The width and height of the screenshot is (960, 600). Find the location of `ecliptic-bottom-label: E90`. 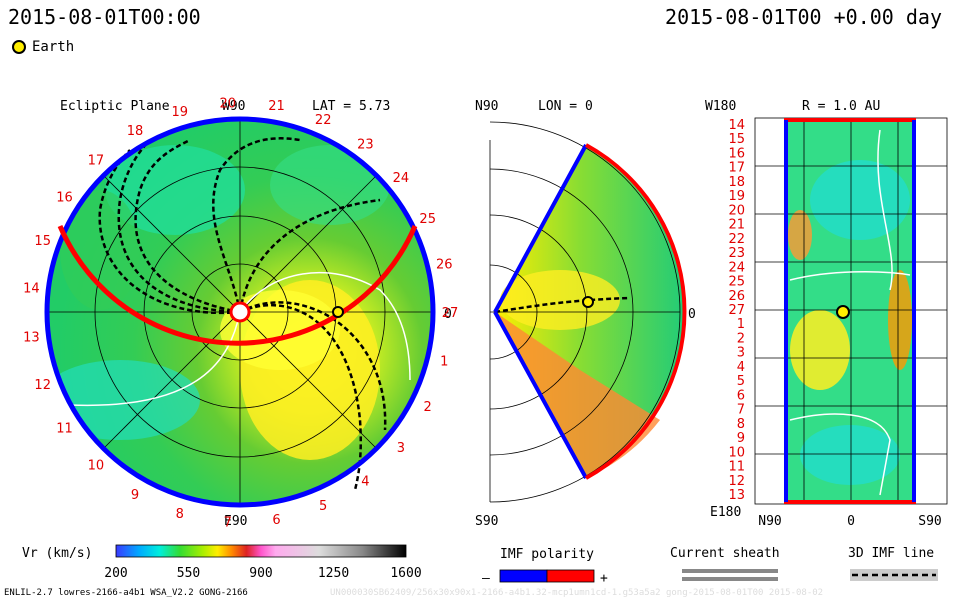

ecliptic-bottom-label: E90 is located at coordinates (235, 521).